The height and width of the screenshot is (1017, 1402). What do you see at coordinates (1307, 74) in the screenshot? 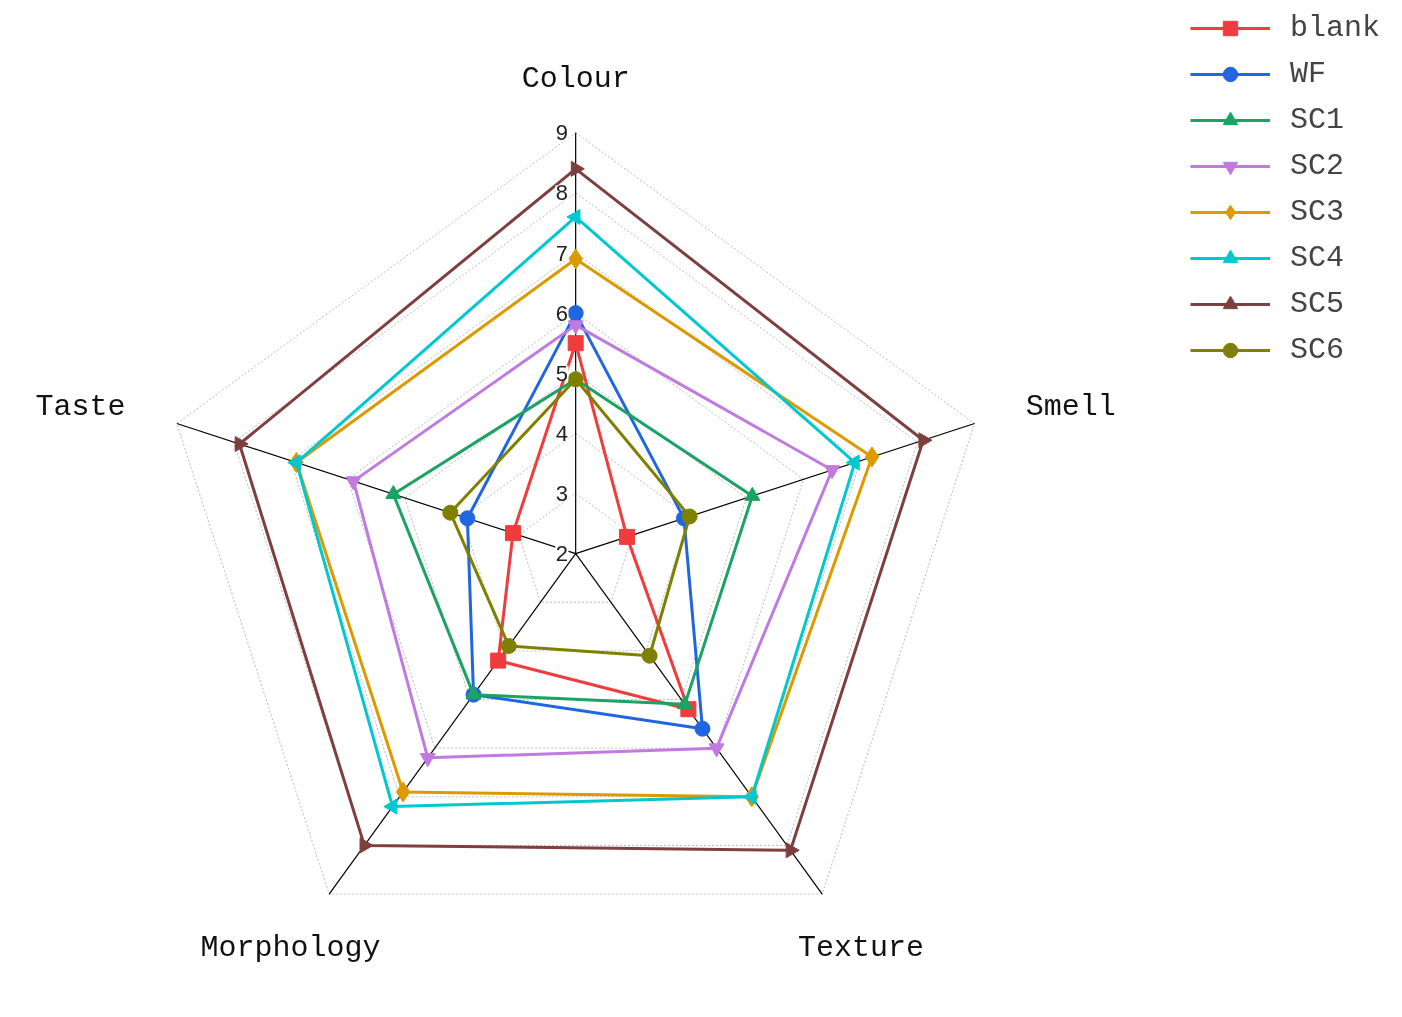
I see `legend-label: WF` at bounding box center [1307, 74].